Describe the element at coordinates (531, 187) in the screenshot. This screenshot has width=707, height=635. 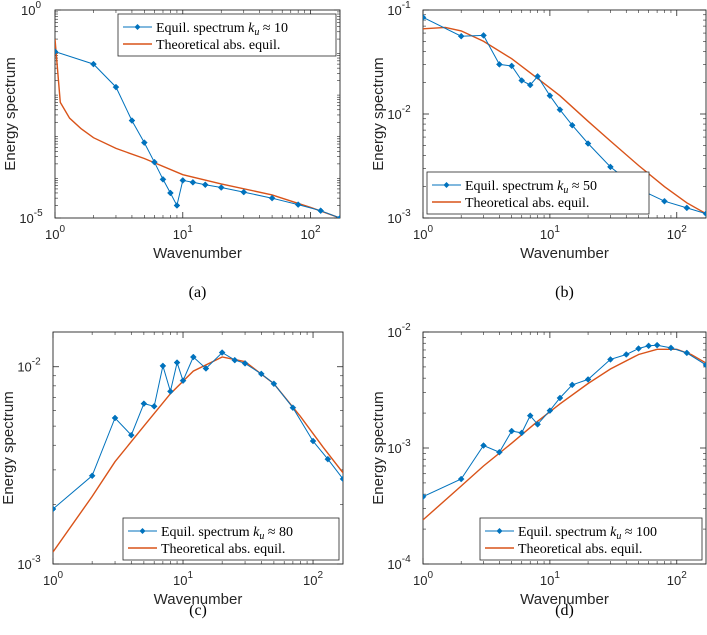
I see `legend-entry-label: Equil. spectrum ku ≈ 50` at that location.